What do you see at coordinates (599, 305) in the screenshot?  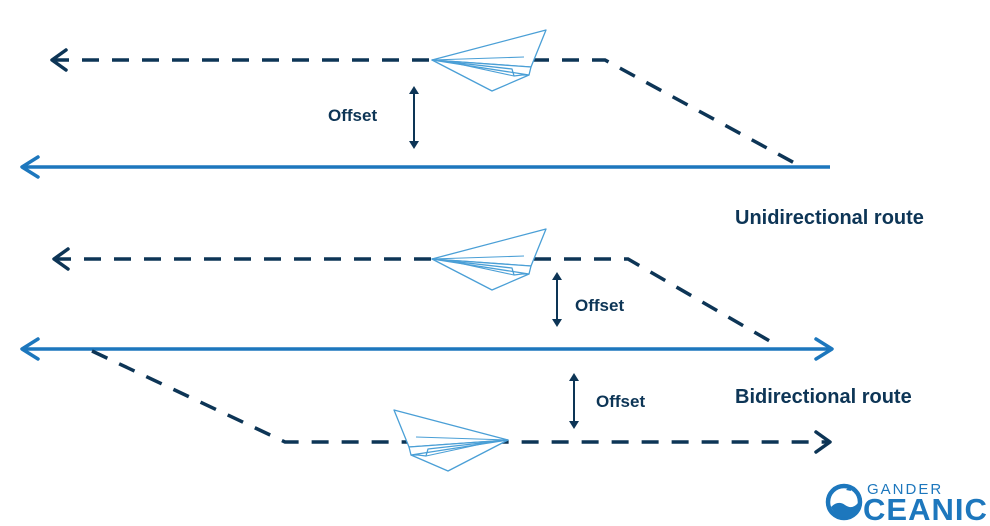 I see `offset-label-2: Offset` at bounding box center [599, 305].